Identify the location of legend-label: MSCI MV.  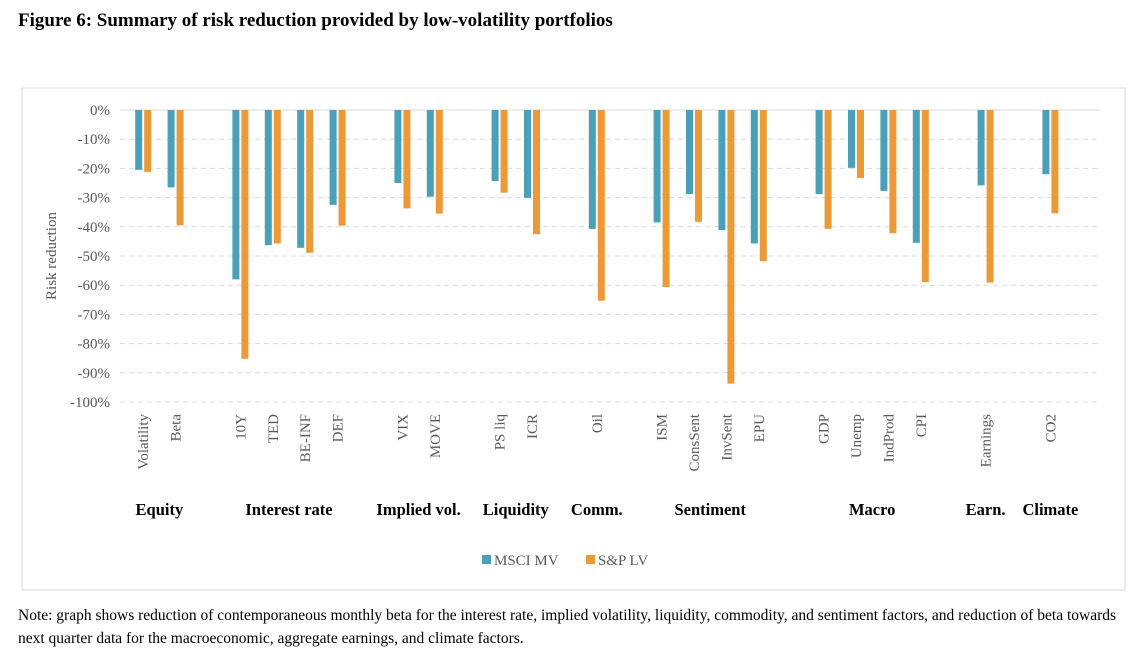
(526, 561).